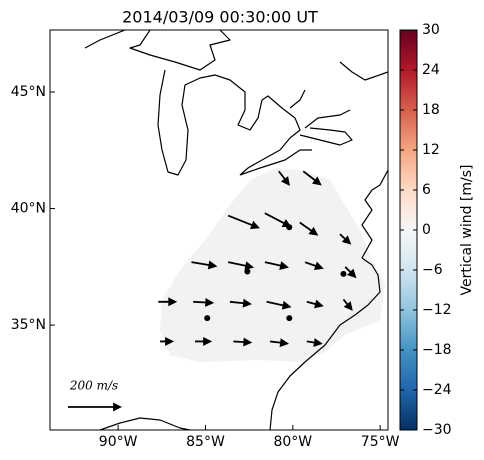  I want to click on atlantic-coast, so click(328, 299).